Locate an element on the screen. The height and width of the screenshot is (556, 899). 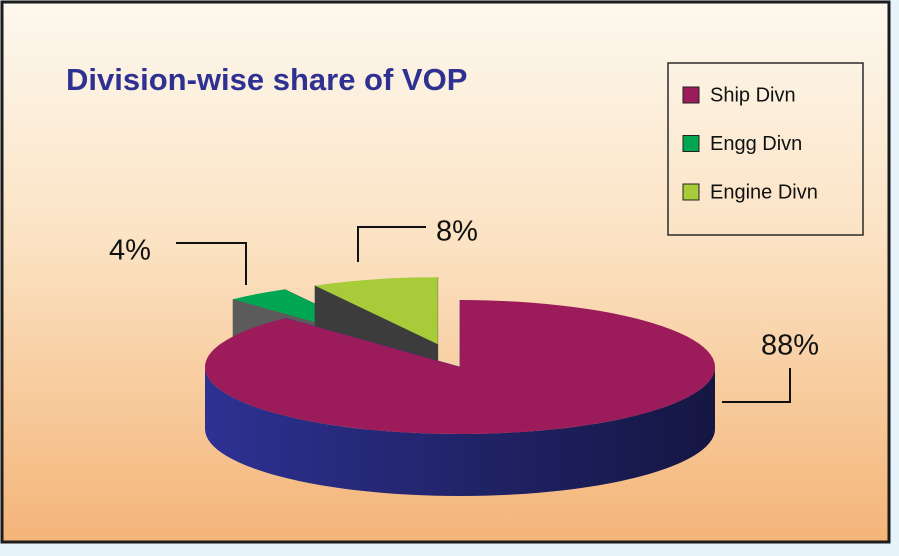
data-label: 8% is located at coordinates (457, 232).